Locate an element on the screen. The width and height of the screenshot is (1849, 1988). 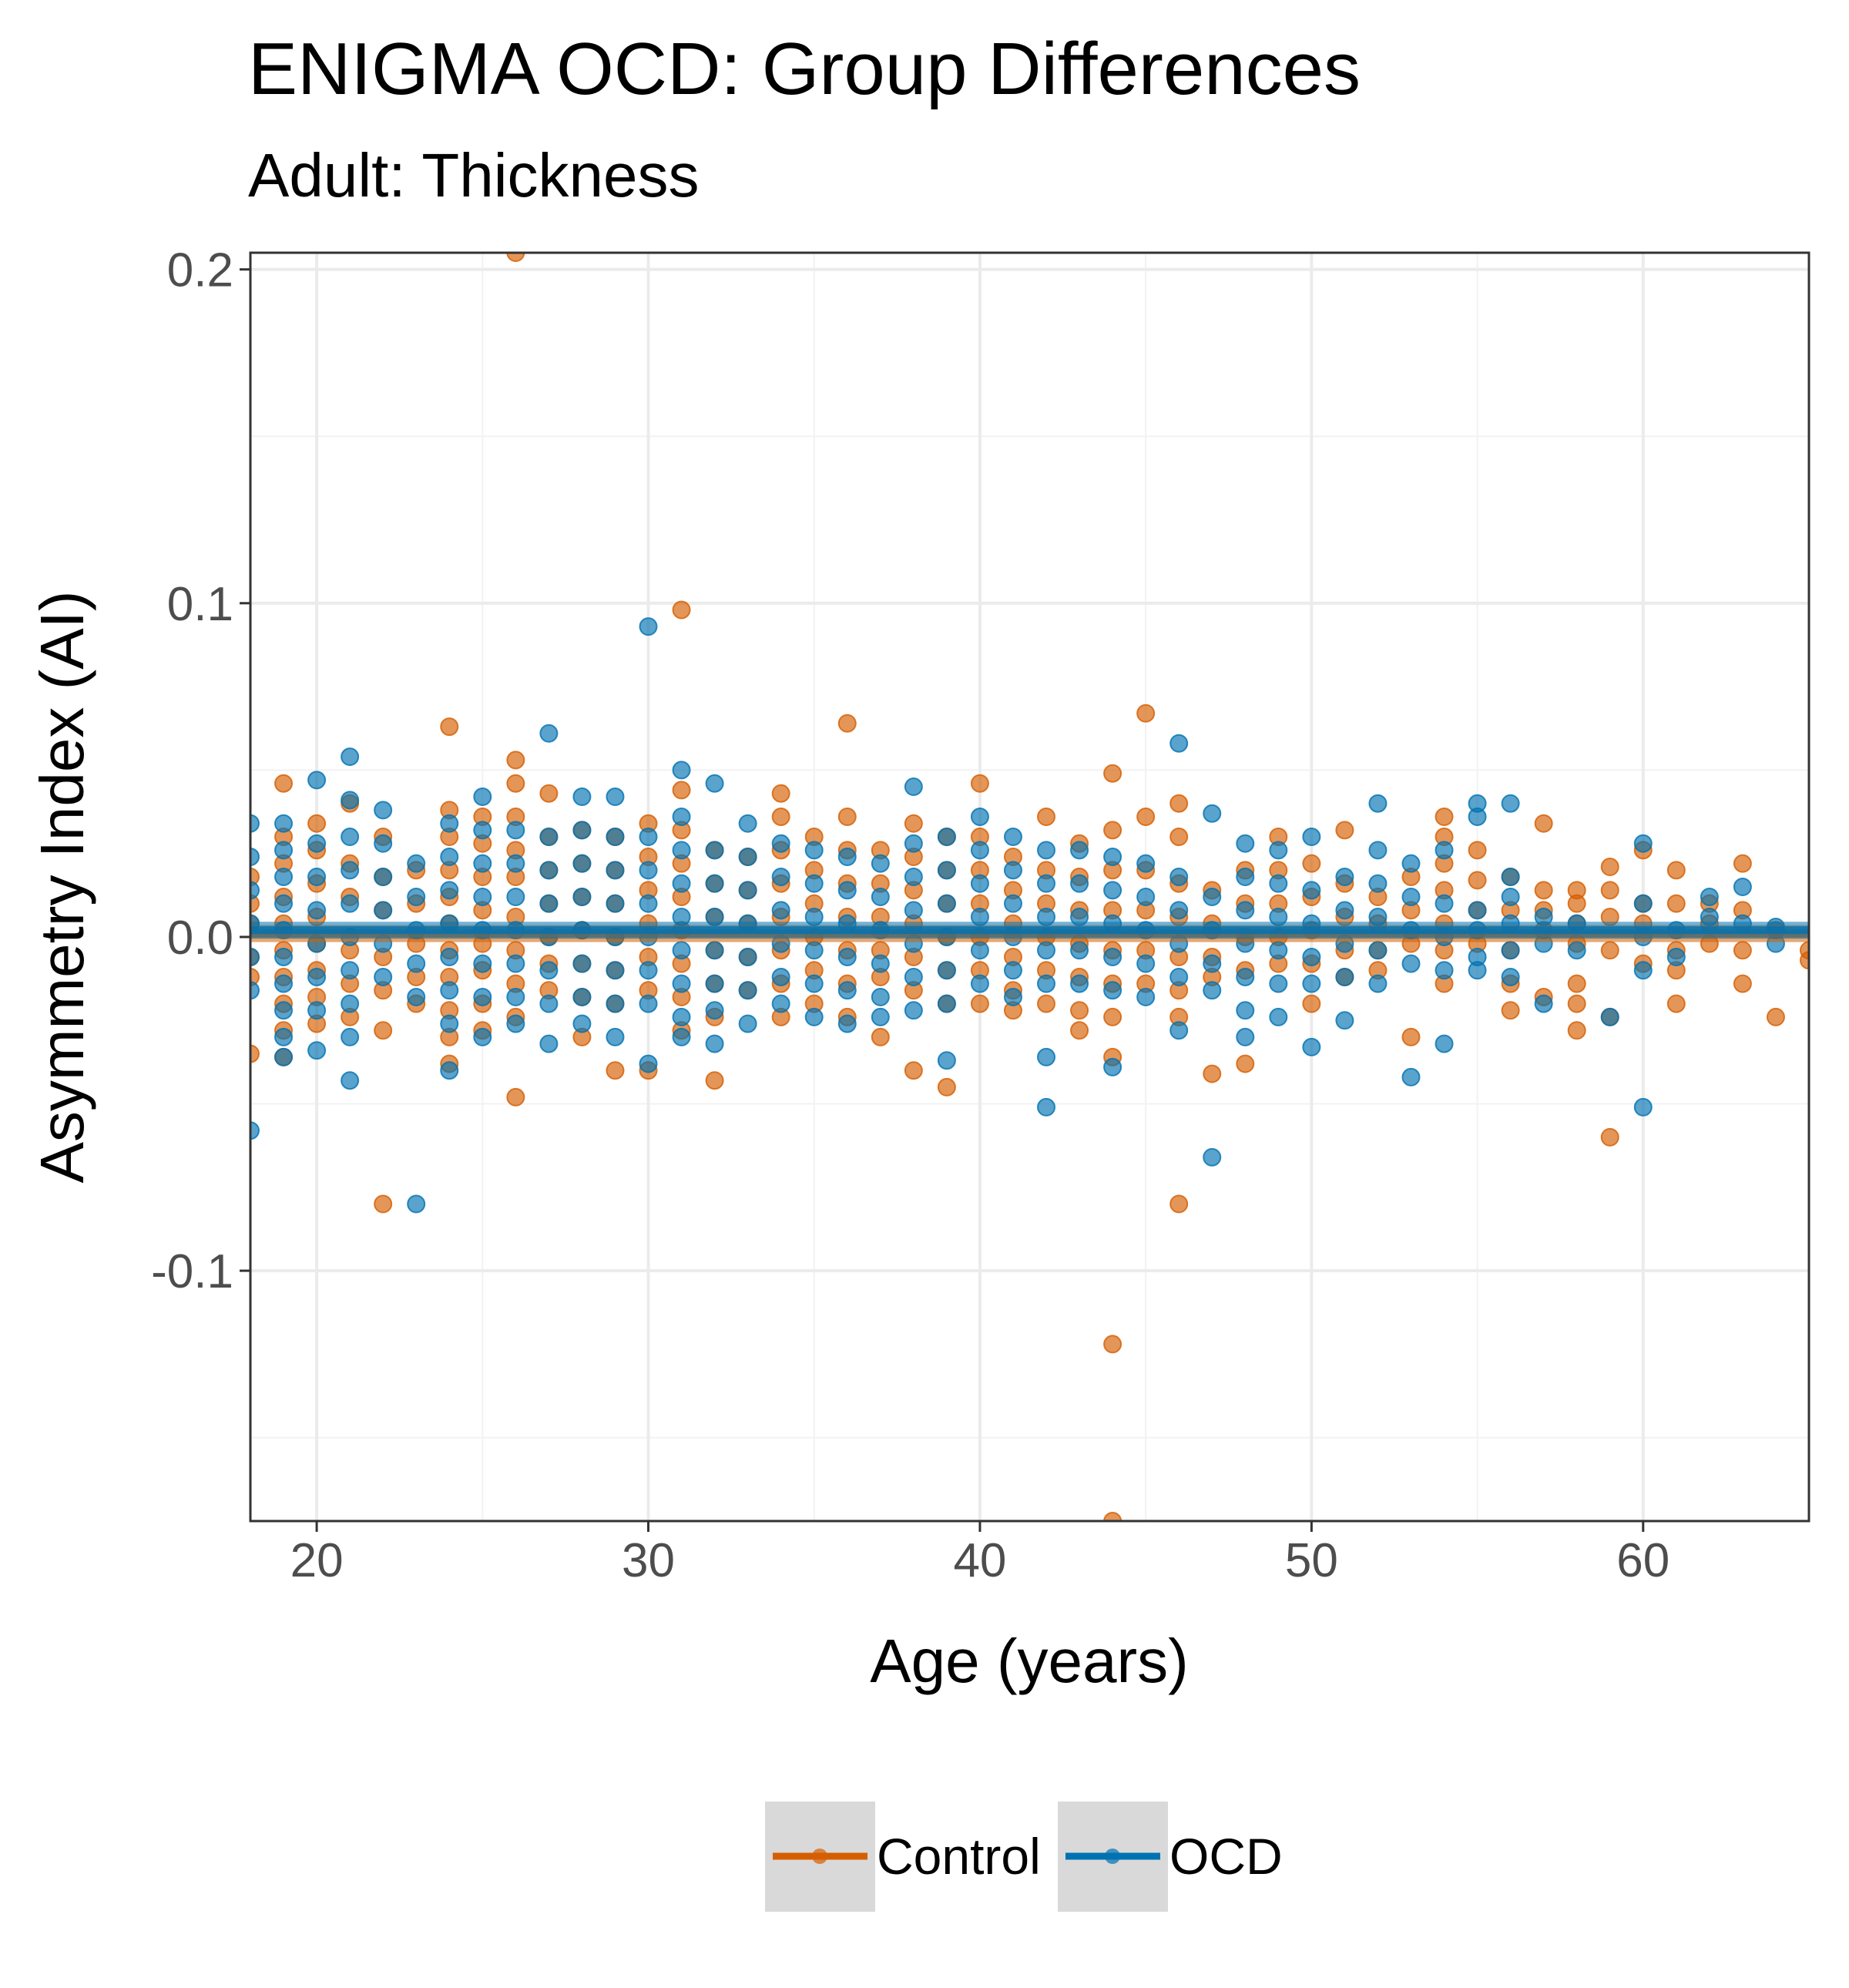
legend-item-ocd: OCD is located at coordinates (1170, 1857).